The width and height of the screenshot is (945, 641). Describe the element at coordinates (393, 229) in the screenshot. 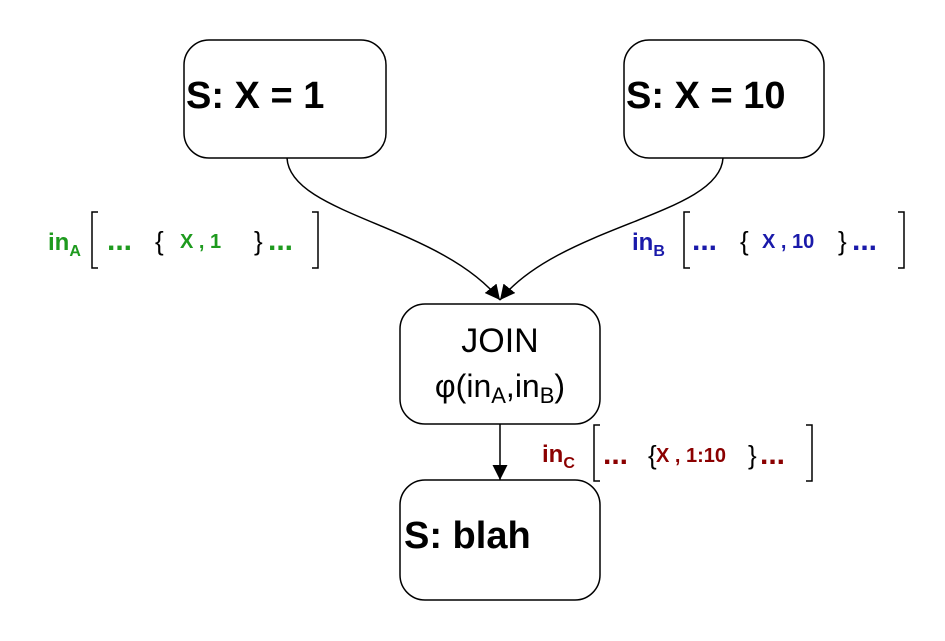

I see `edge-s1-to-join` at that location.